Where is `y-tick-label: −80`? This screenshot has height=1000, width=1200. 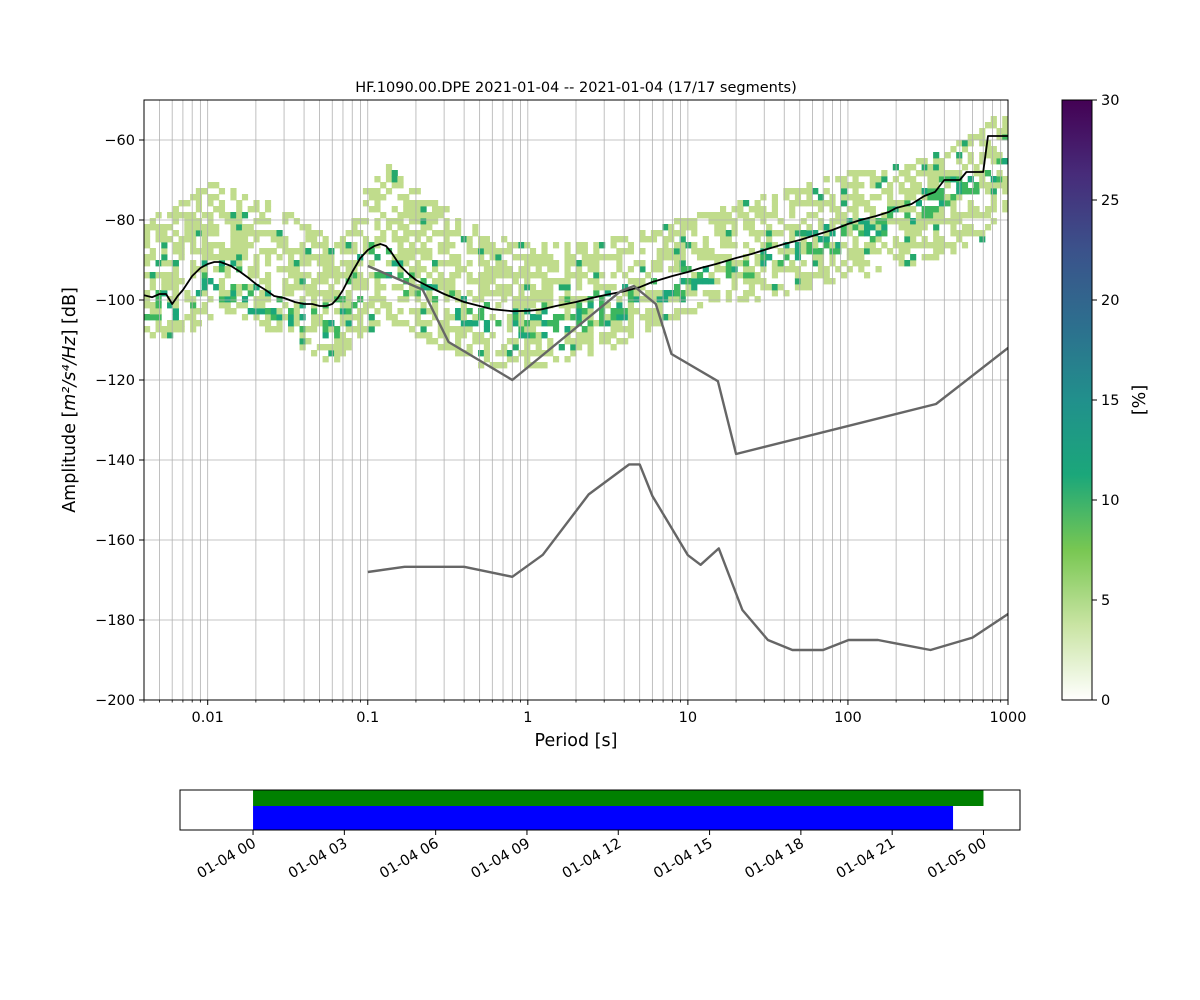 y-tick-label: −80 is located at coordinates (119, 221).